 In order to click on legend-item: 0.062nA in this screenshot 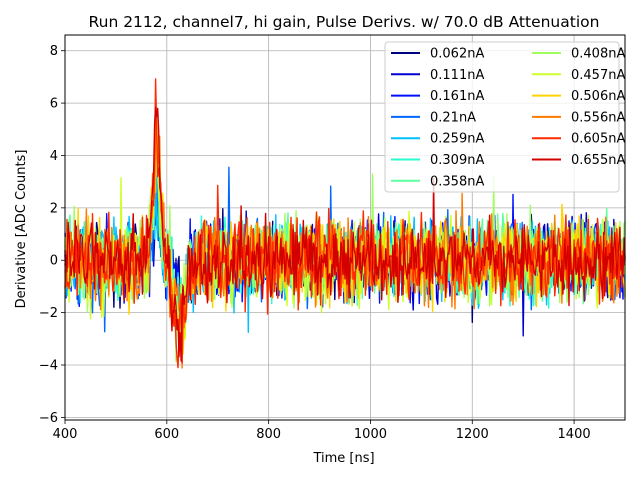, I will do `click(437, 54)`.